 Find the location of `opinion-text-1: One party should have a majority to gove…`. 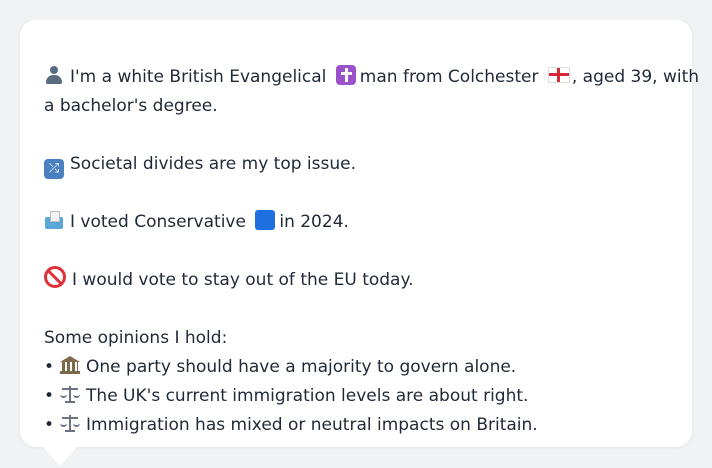

opinion-text-1: One party should have a majority to gove… is located at coordinates (301, 367).